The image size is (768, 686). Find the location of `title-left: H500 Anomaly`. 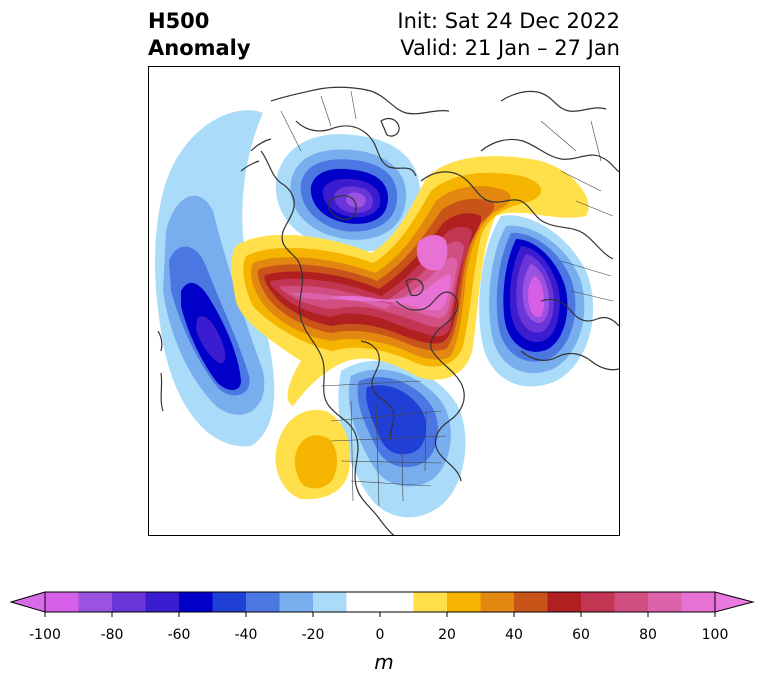

title-left: H500 Anomaly is located at coordinates (199, 35).